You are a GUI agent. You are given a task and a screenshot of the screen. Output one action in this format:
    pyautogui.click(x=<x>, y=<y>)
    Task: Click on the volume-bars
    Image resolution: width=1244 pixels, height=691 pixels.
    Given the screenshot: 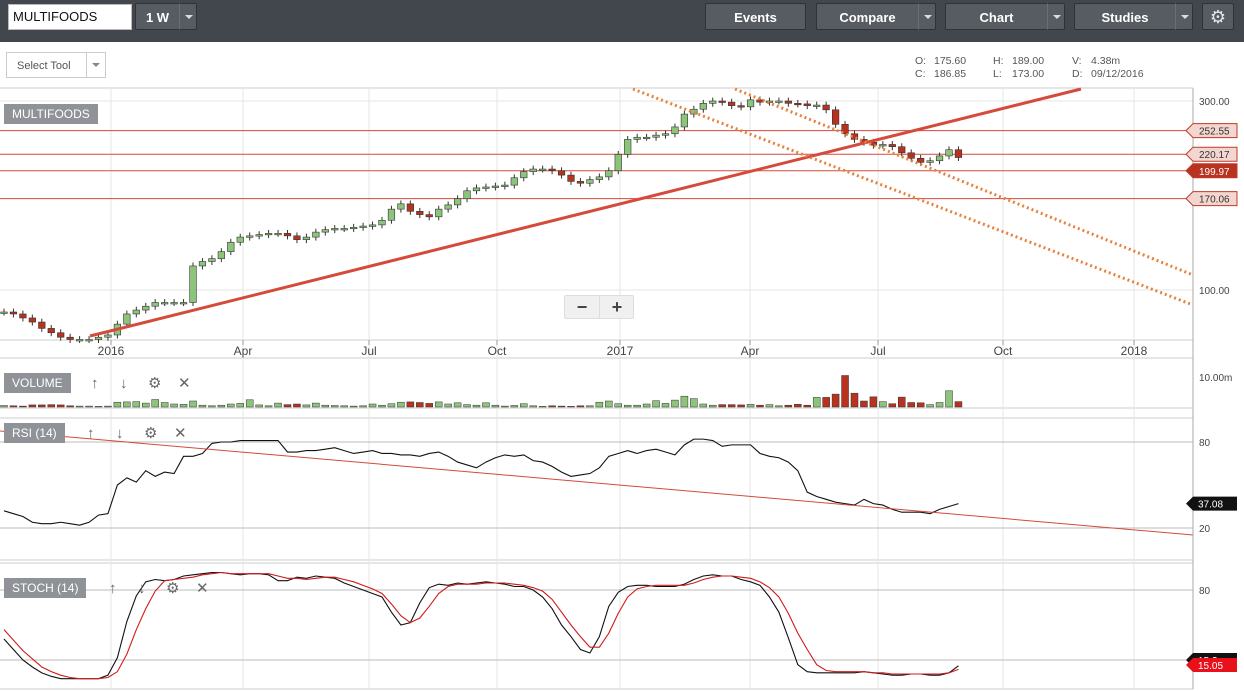 What is the action you would take?
    pyautogui.click(x=481, y=391)
    